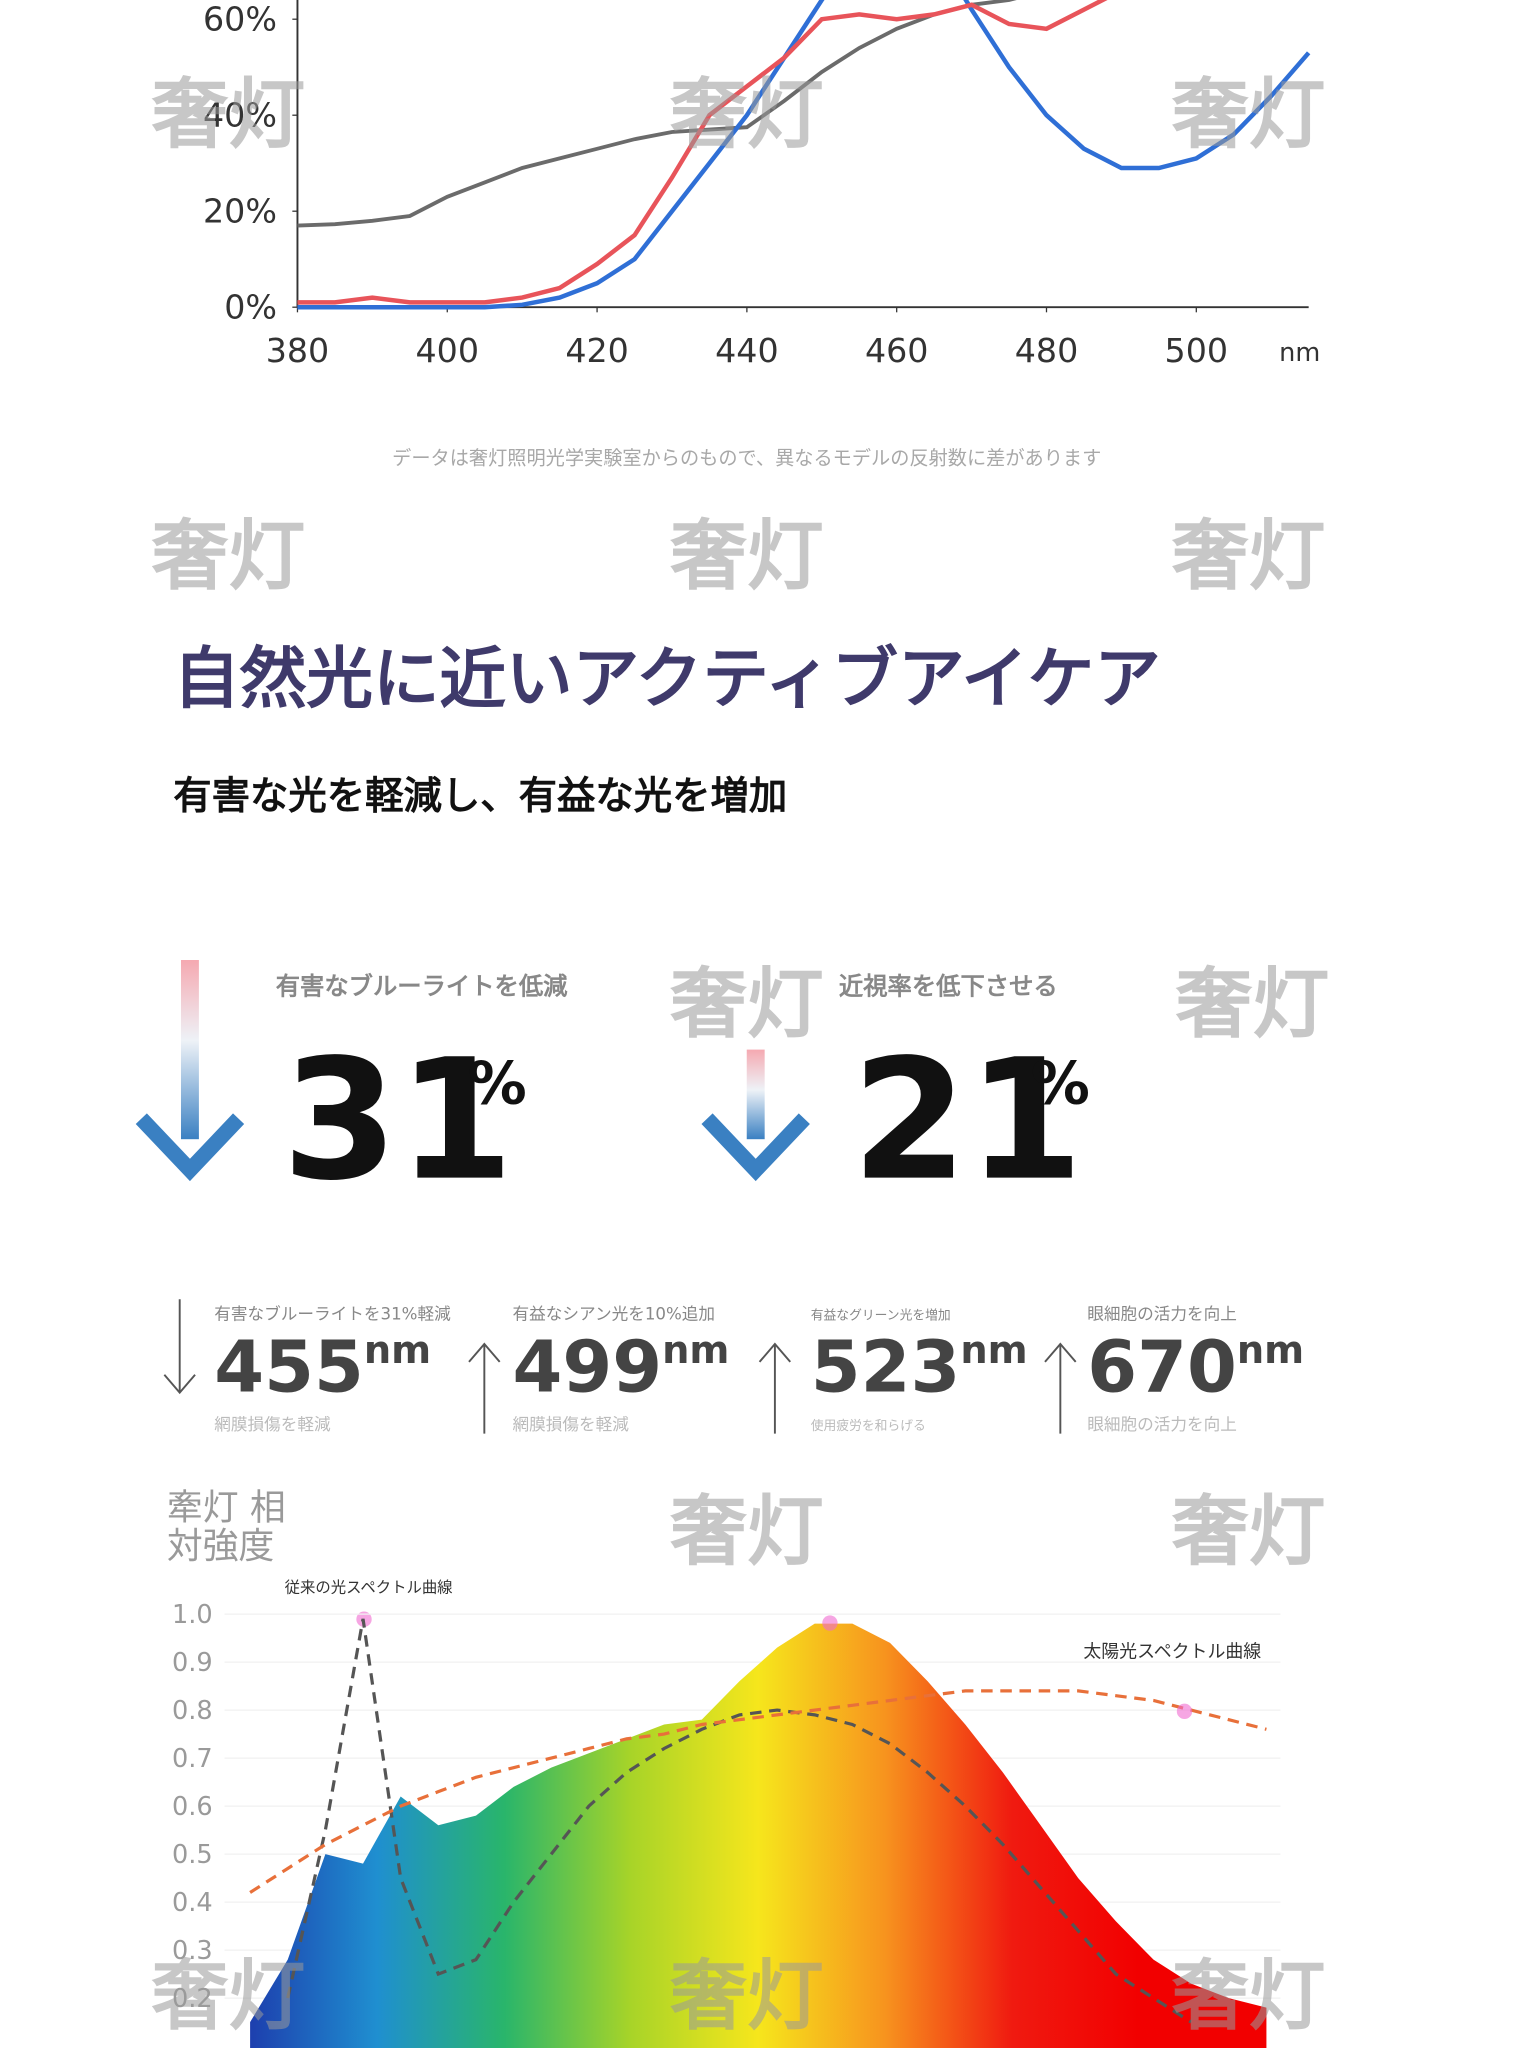  Describe the element at coordinates (192, 1807) in the screenshot. I see `y-tick-label: 0.6` at that location.